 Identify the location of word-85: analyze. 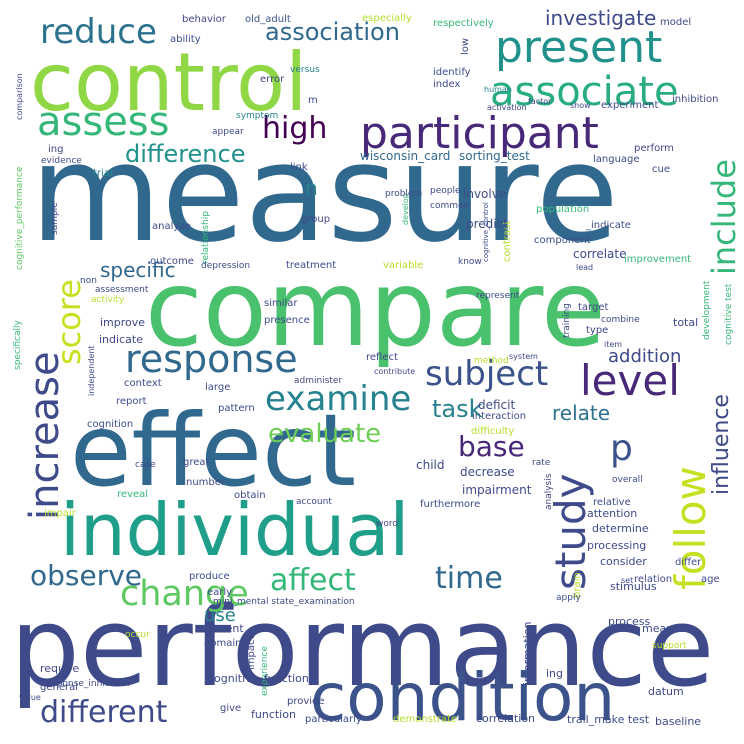
(171, 226).